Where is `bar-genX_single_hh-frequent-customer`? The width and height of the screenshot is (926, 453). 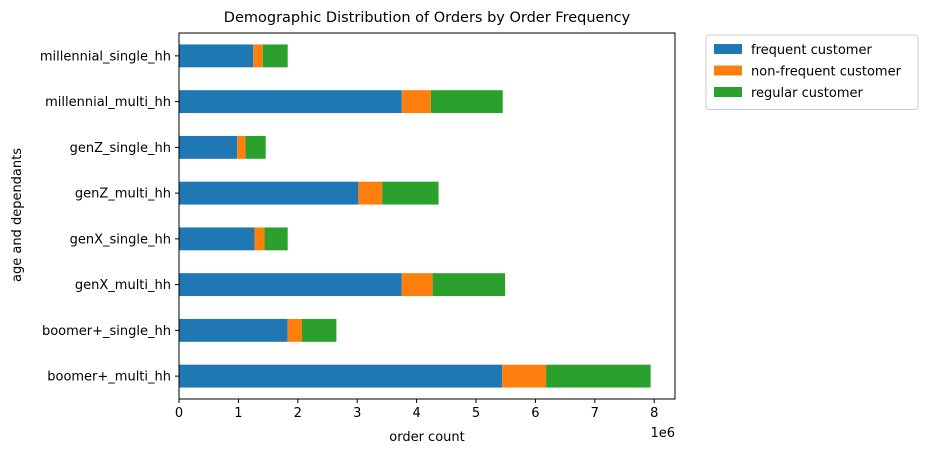
bar-genX_single_hh-frequent-customer is located at coordinates (217, 239).